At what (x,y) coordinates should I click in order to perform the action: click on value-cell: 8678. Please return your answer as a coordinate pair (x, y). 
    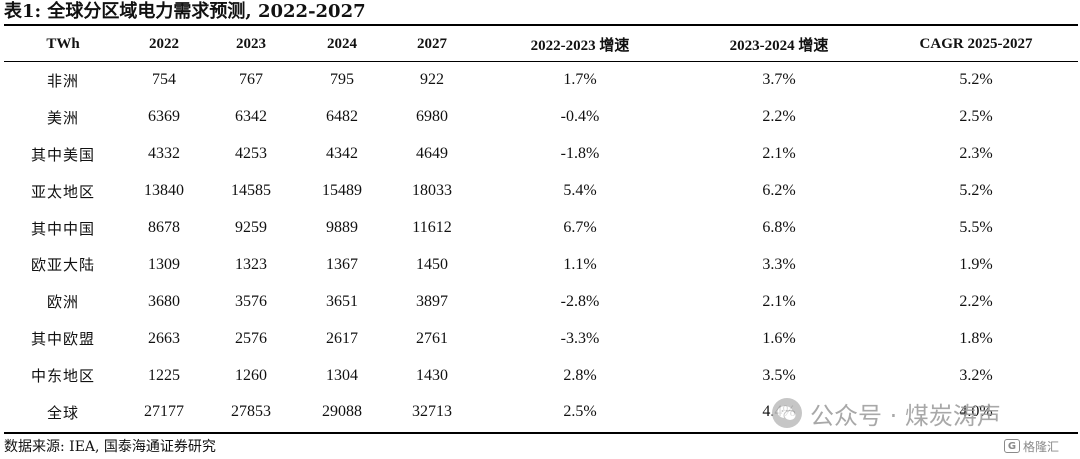
    Looking at the image, I should click on (164, 227).